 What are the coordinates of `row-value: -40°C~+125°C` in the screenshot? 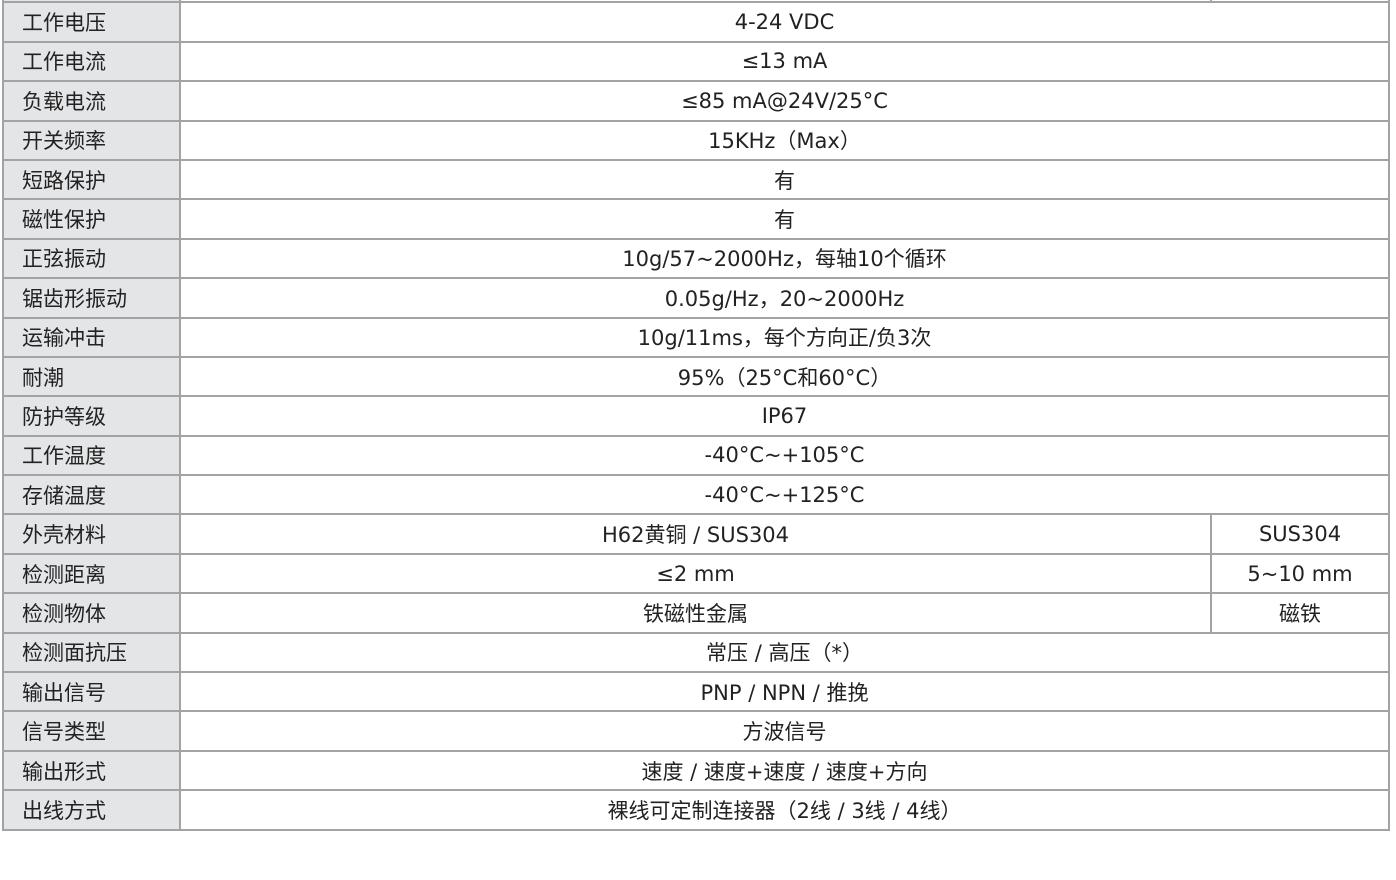 It's located at (784, 495).